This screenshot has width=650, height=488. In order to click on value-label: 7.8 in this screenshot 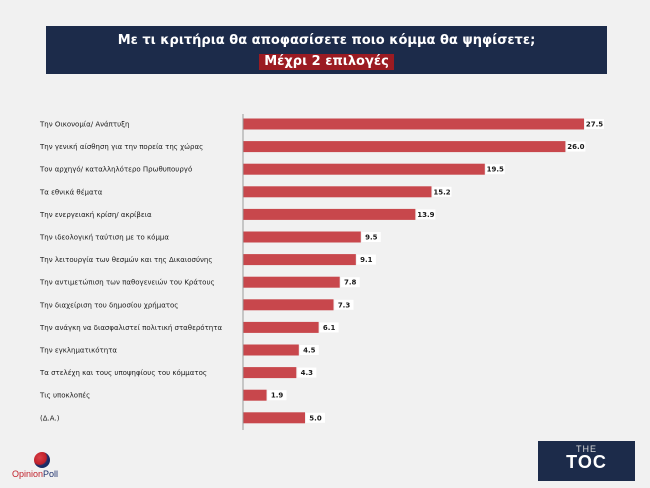, I will do `click(350, 283)`.